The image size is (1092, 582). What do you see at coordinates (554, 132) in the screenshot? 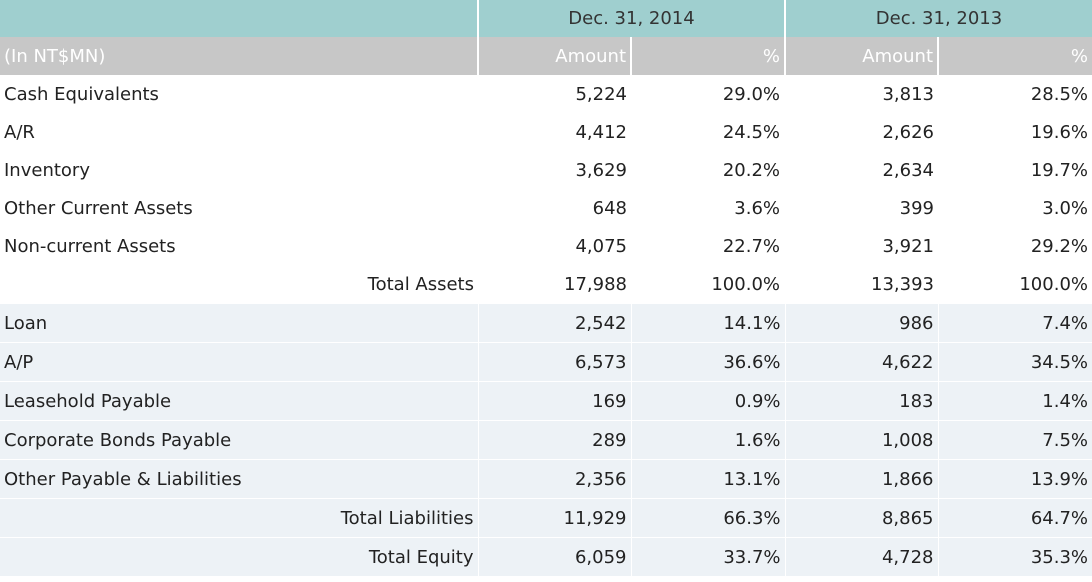
I see `amount-2014-cell: 4,412` at bounding box center [554, 132].